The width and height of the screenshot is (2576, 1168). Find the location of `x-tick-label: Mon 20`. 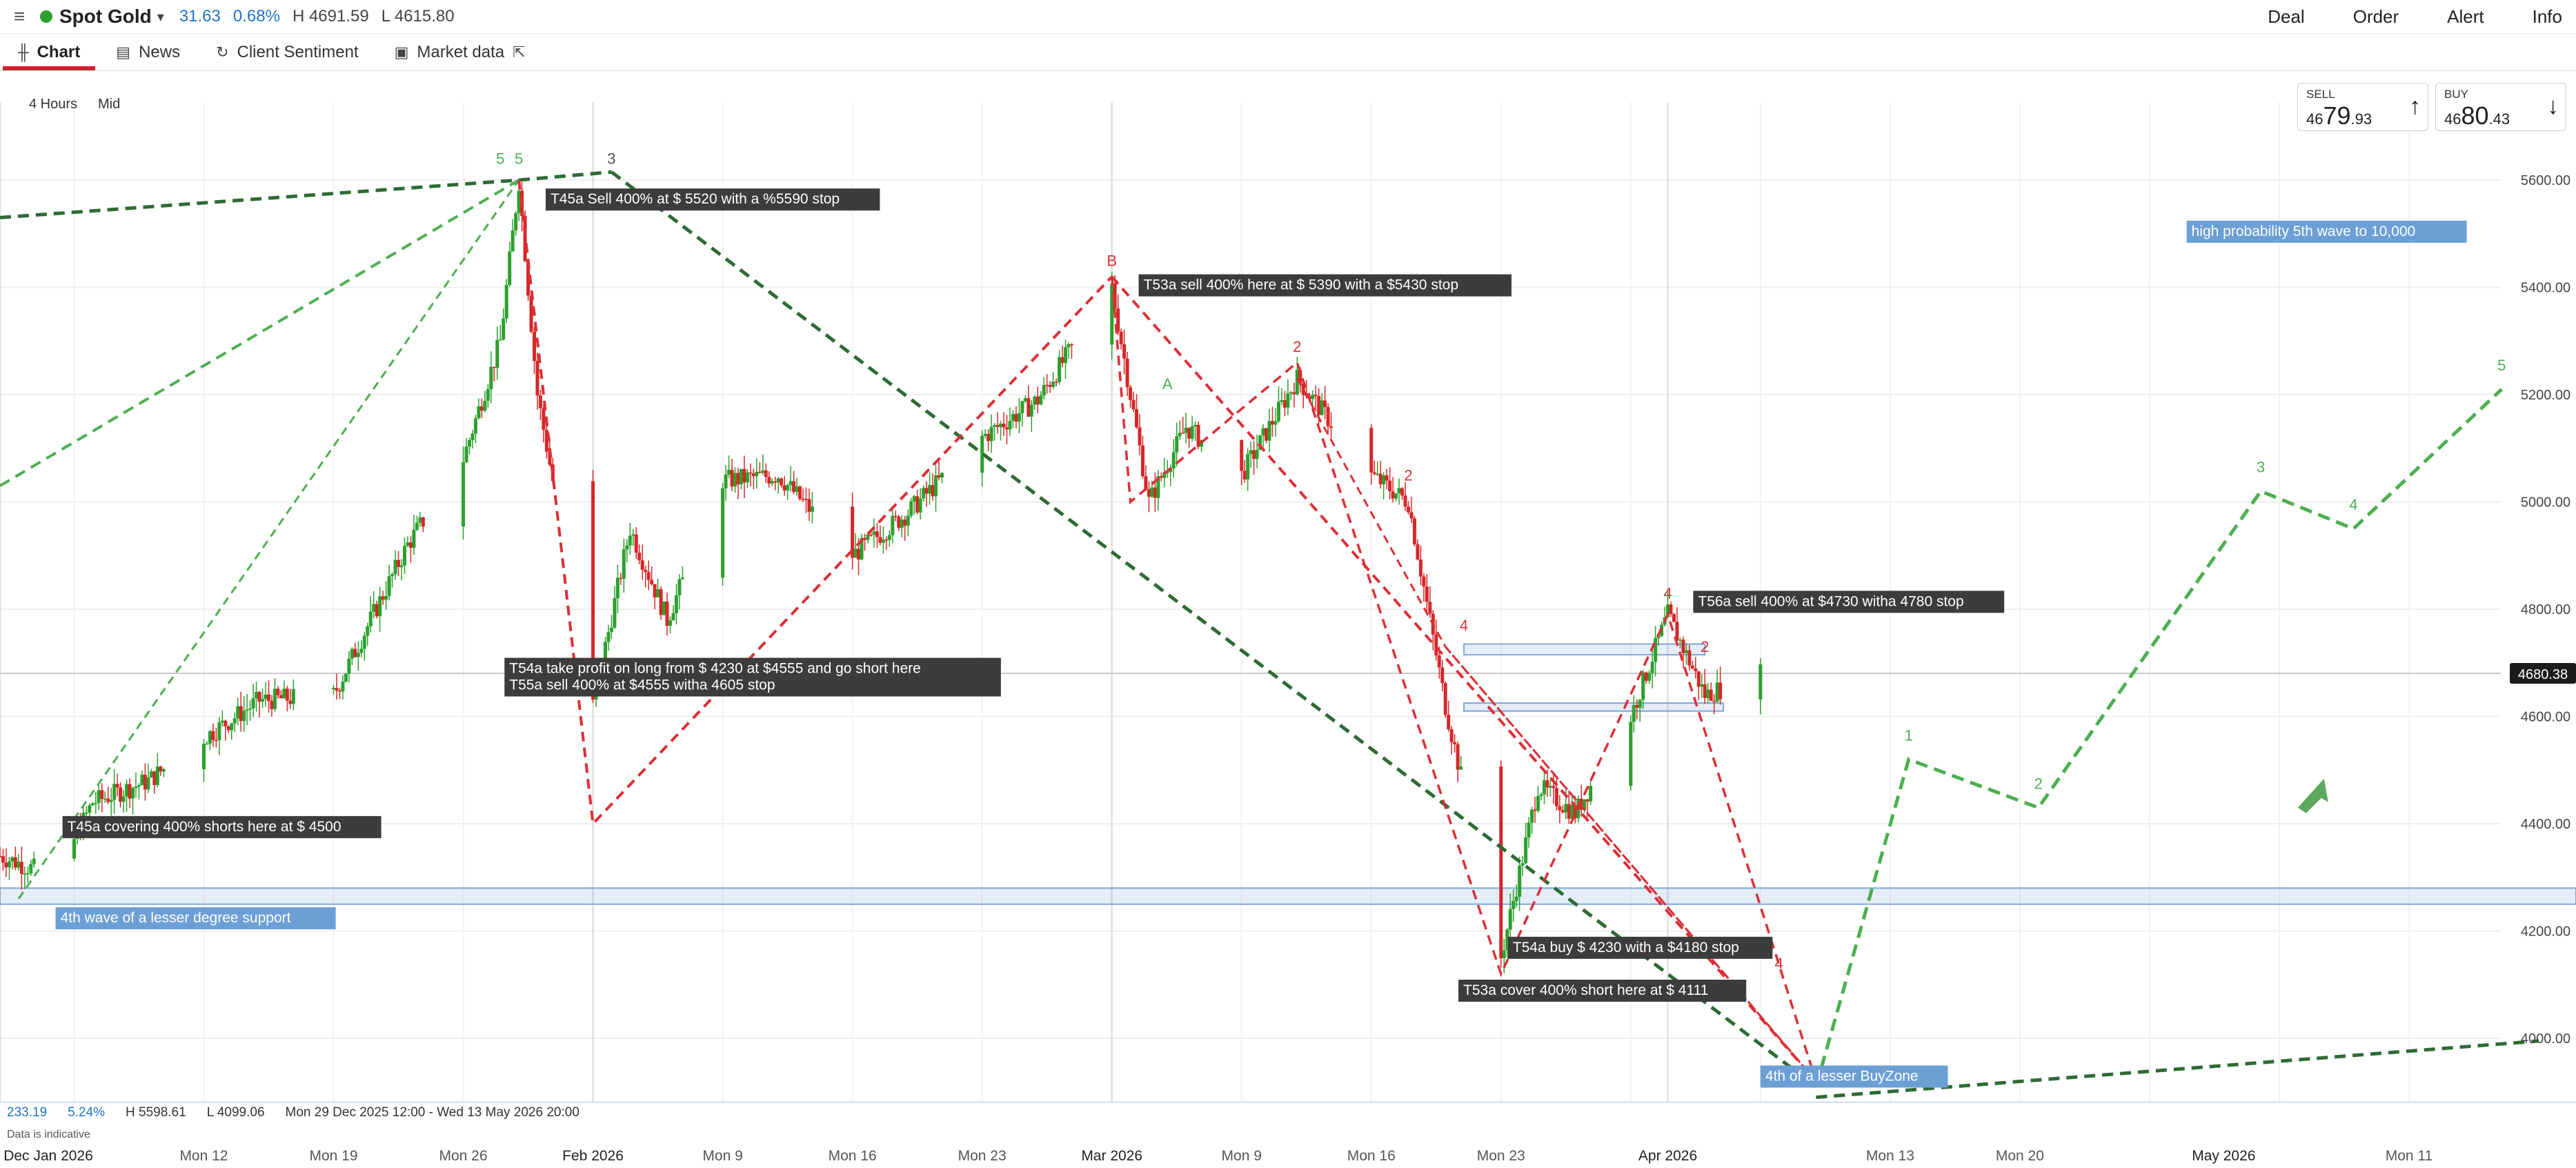

x-tick-label: Mon 20 is located at coordinates (2020, 1156).